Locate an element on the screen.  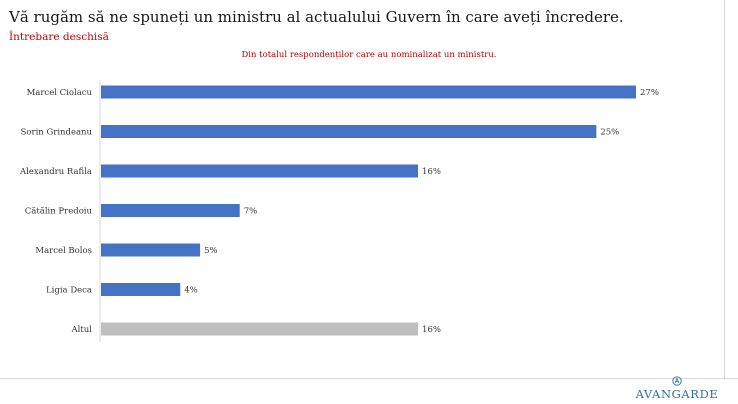
value-label-4: 5% is located at coordinates (211, 251).